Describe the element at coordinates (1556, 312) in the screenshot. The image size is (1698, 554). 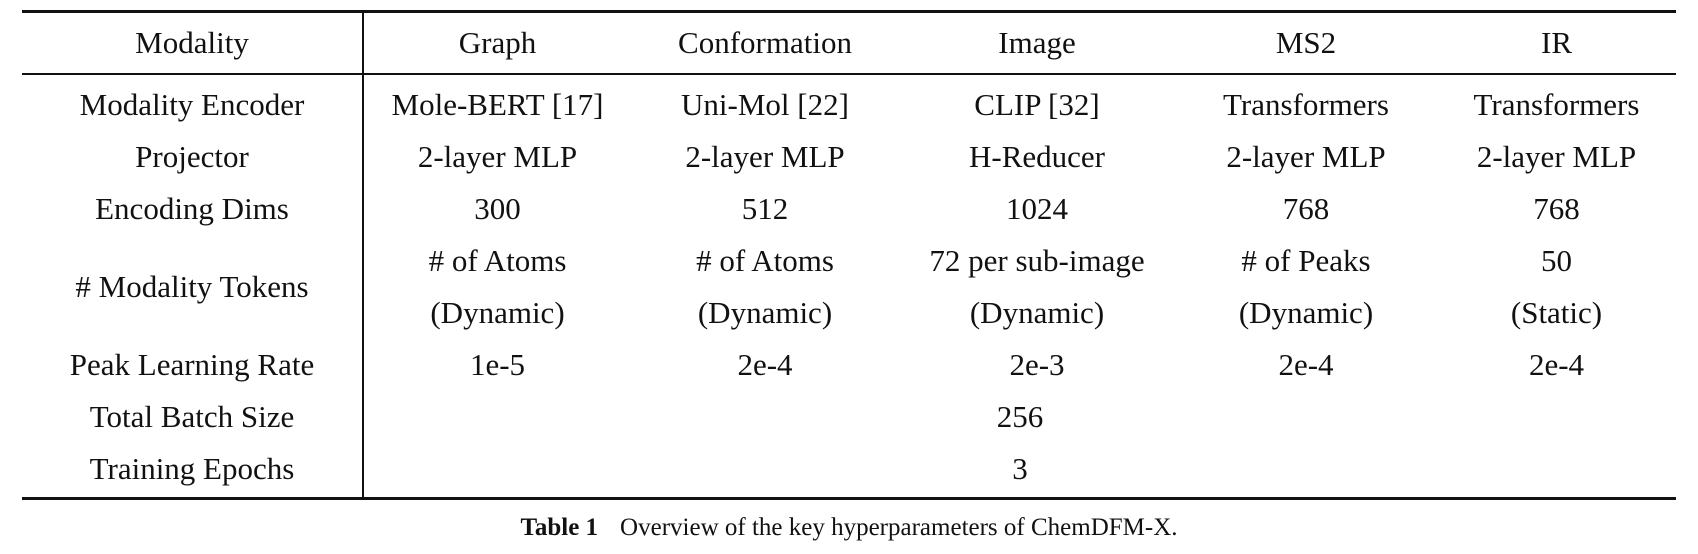
I see `cell-line: (Static)` at that location.